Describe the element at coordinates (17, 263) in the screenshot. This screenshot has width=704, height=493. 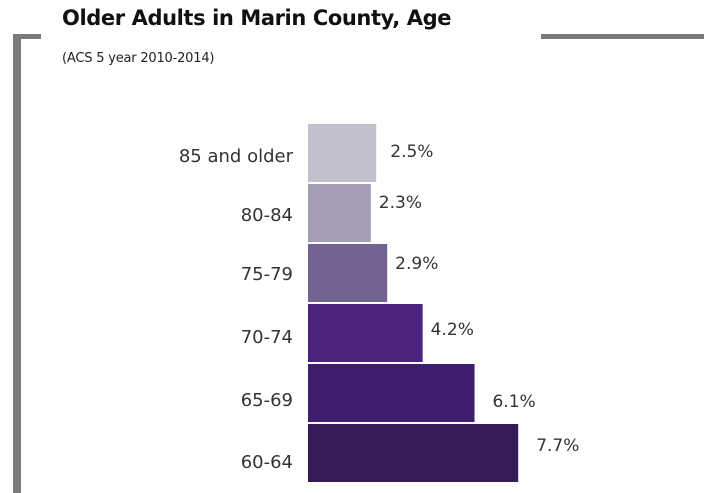
I see `frame-left-border` at that location.